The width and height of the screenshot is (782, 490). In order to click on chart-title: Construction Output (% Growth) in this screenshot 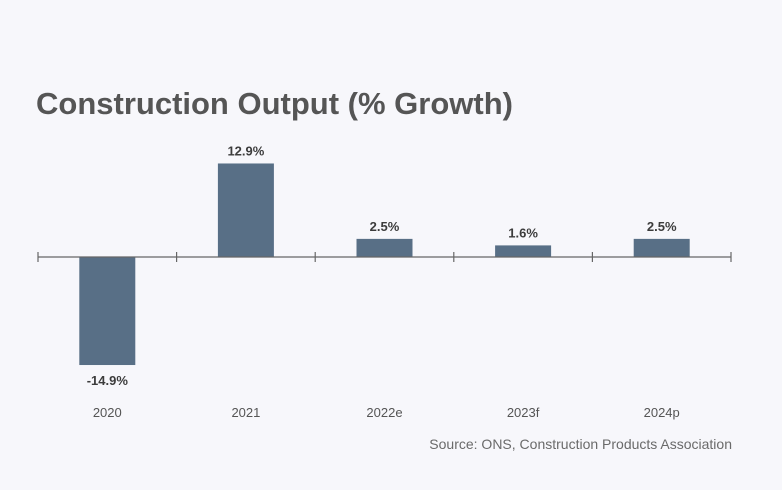, I will do `click(274, 103)`.